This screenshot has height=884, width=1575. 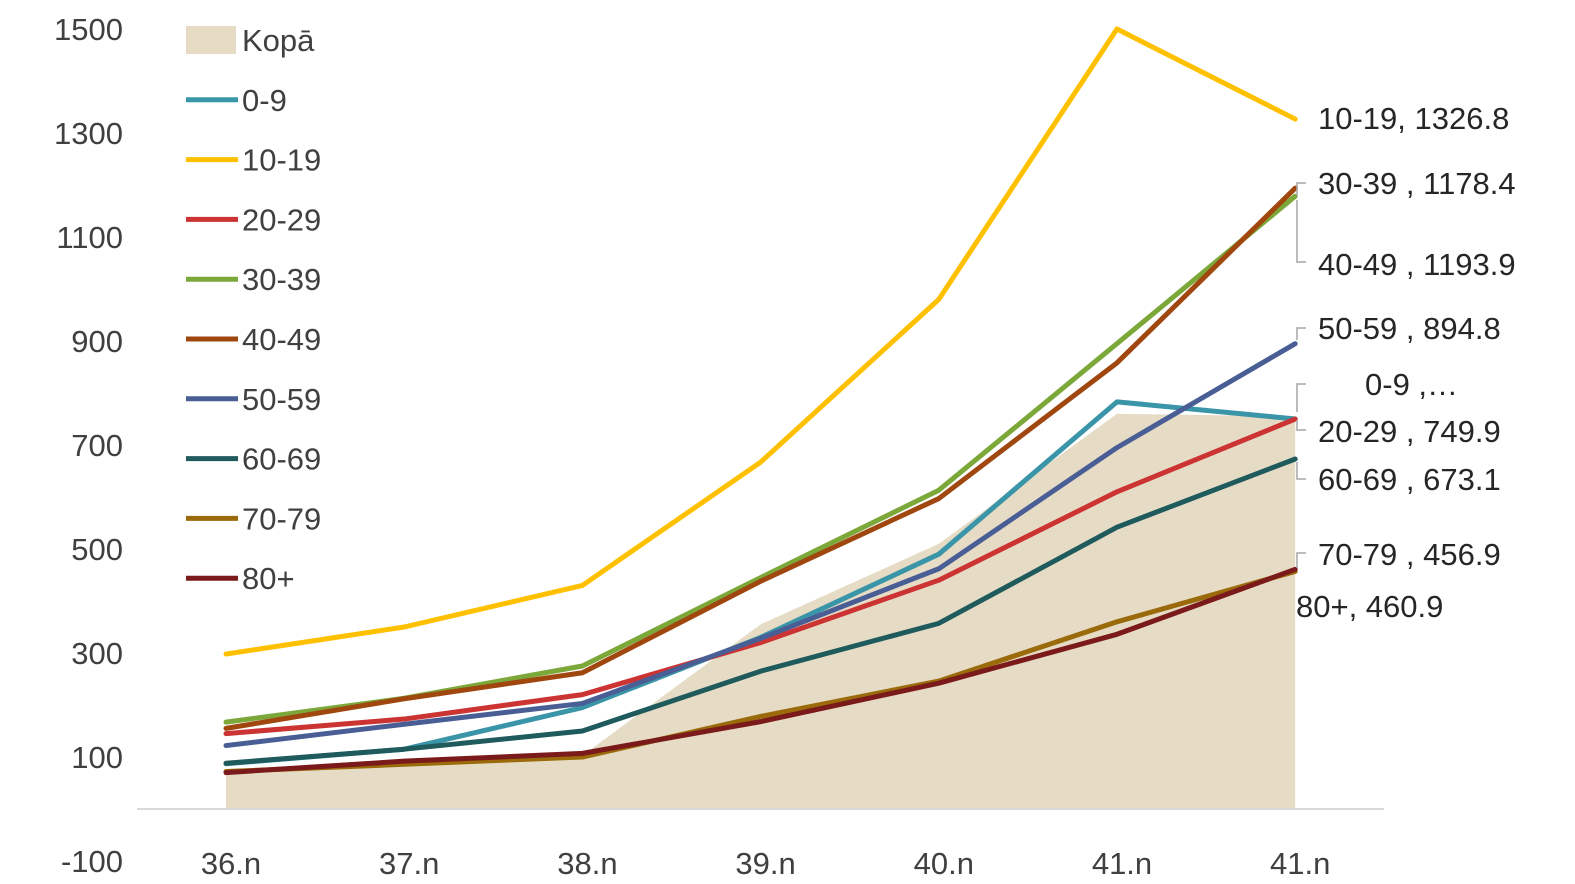 I want to click on legend-label: 70-79, so click(x=281, y=518).